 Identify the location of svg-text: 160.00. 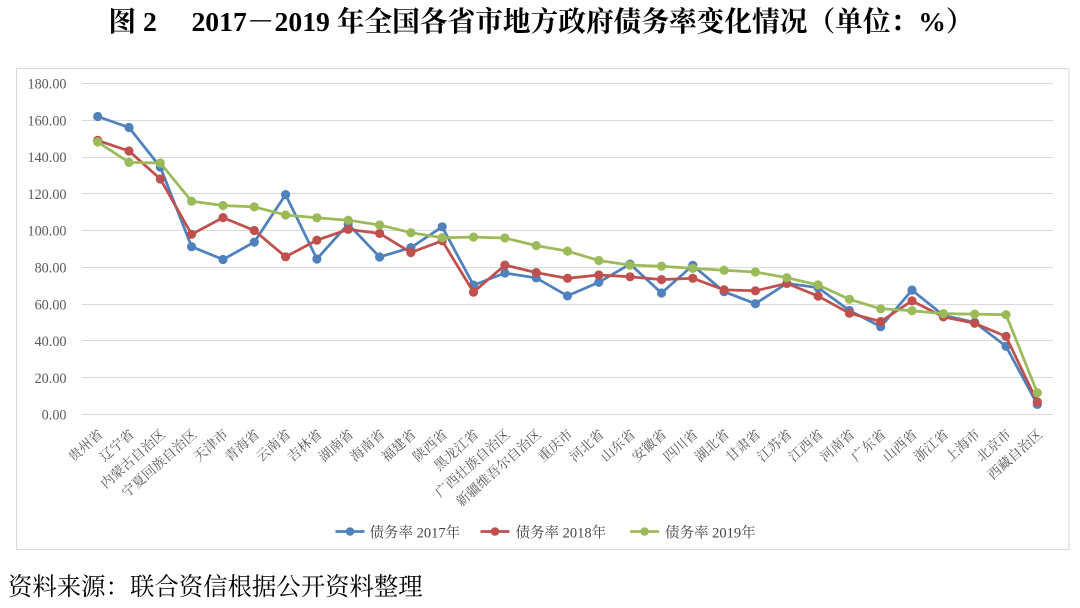
(46, 121).